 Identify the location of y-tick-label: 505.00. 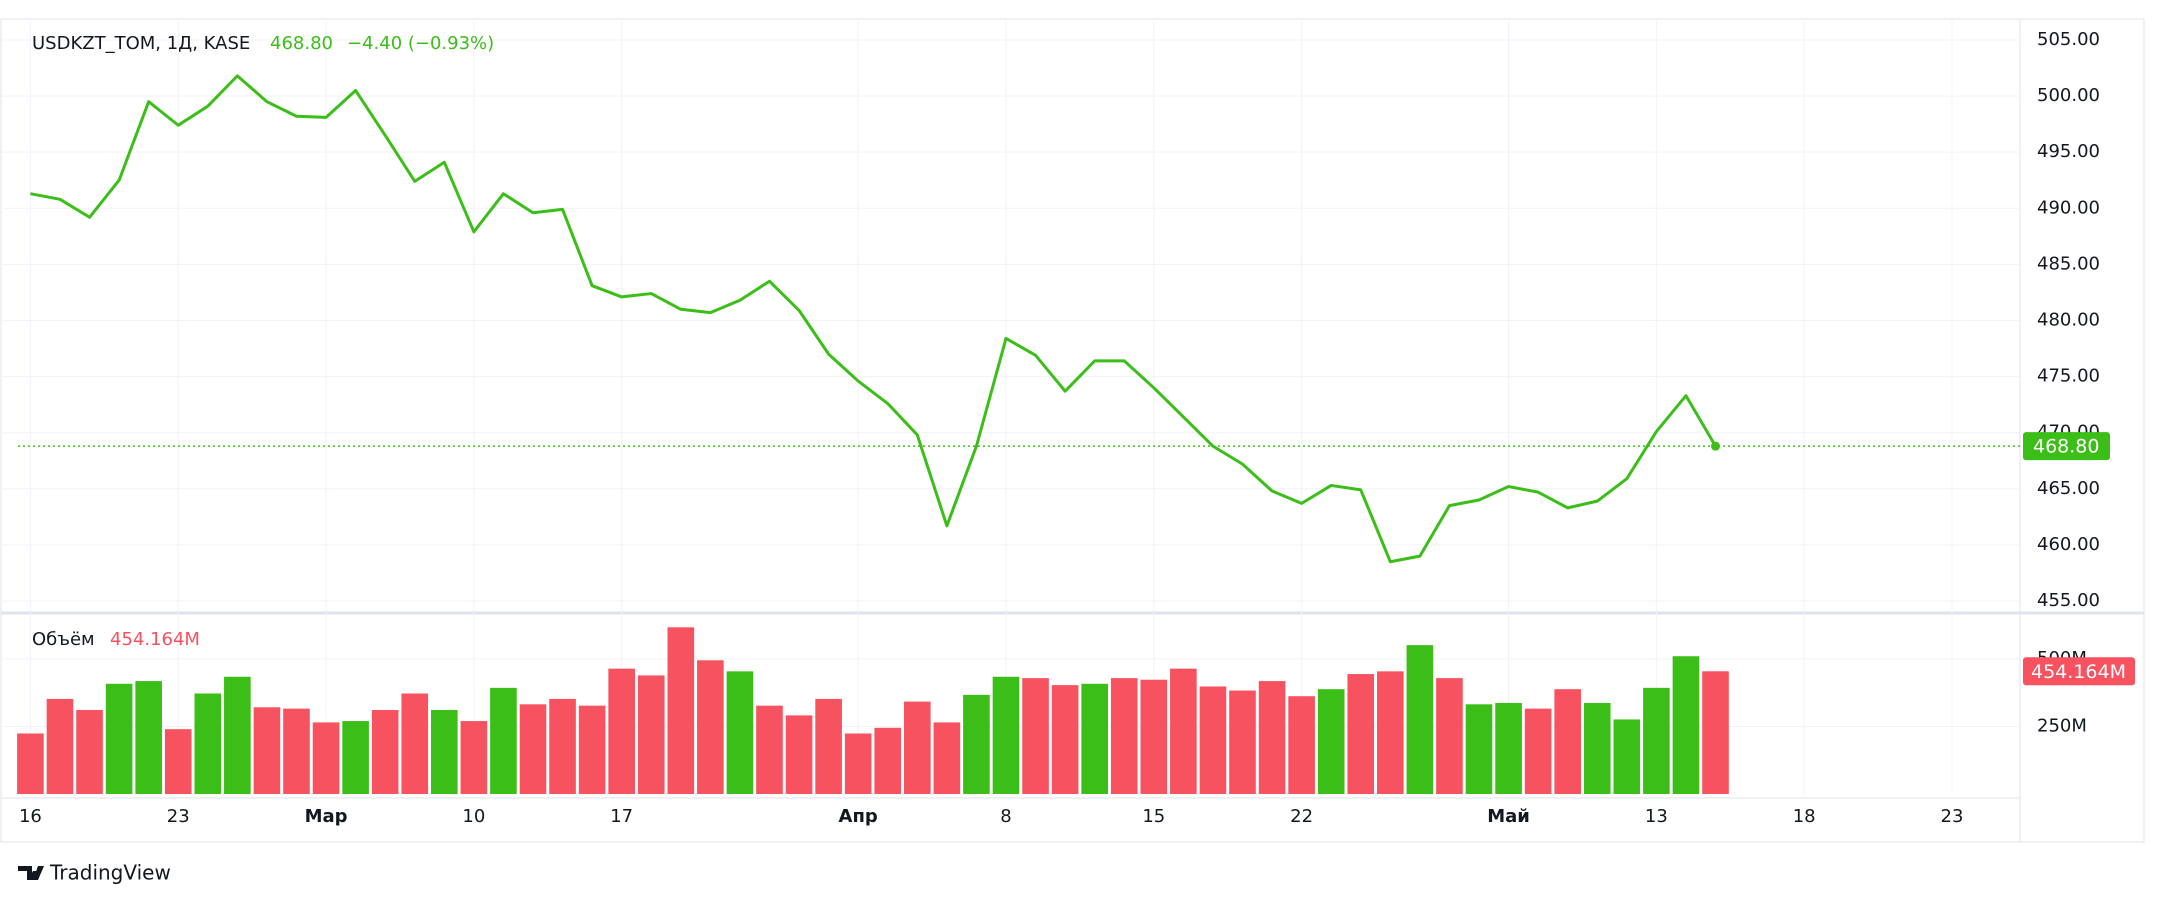
(2068, 39).